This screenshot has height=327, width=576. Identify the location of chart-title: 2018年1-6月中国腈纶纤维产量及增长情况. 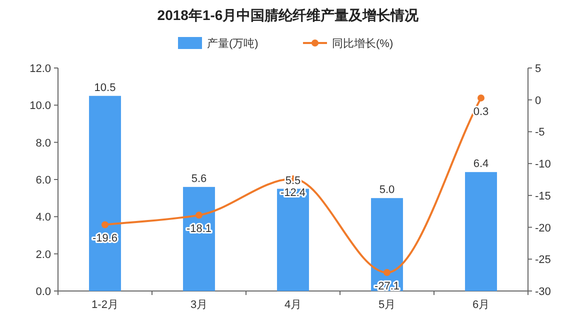
(288, 15).